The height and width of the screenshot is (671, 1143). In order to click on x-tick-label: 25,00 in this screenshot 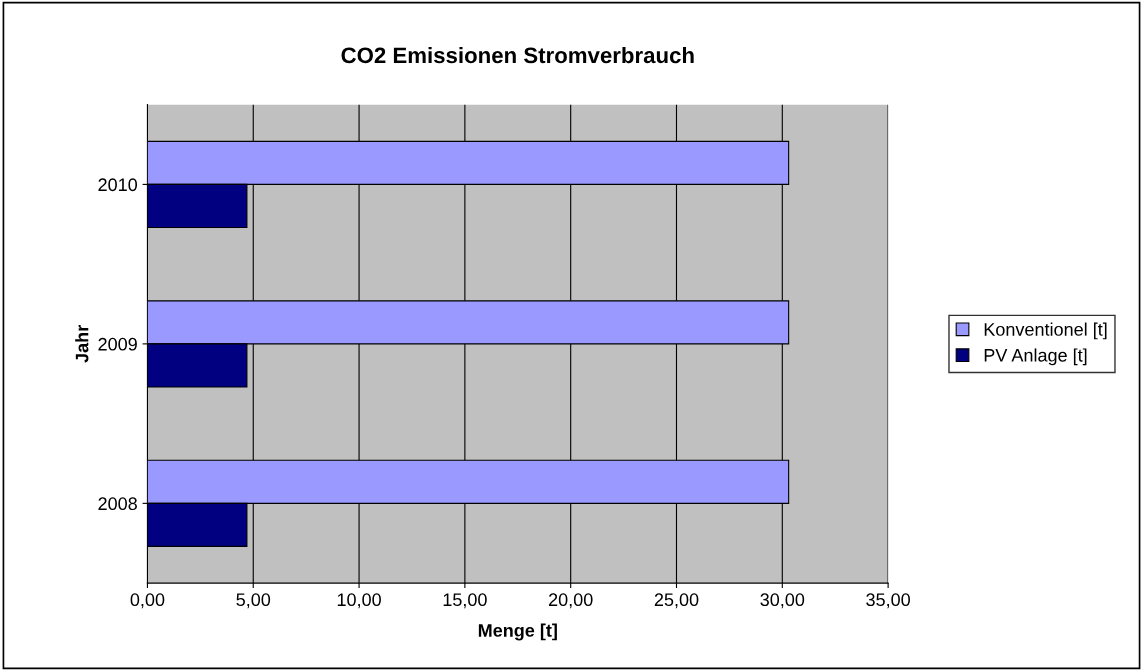, I will do `click(676, 601)`.